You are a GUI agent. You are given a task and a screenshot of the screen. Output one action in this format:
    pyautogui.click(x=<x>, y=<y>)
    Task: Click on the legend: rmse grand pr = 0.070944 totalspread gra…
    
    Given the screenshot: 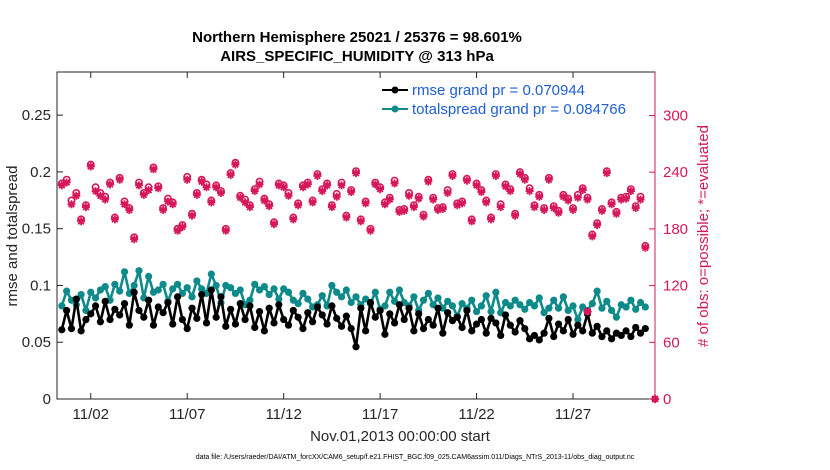 What is the action you would take?
    pyautogui.click(x=504, y=100)
    